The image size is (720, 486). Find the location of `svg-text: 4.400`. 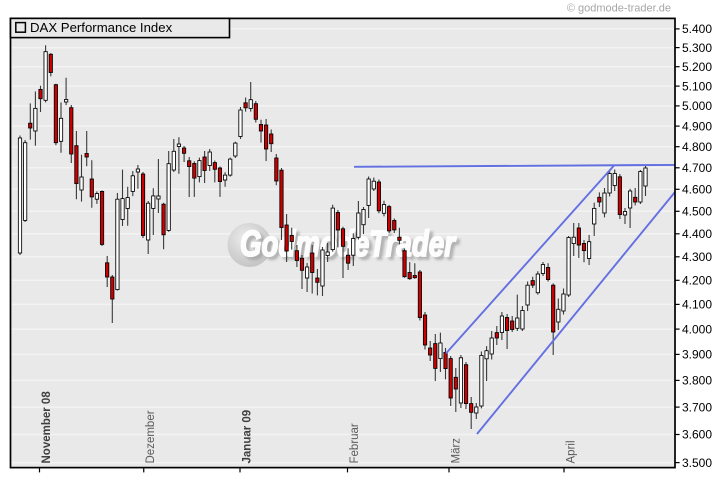

svg-text: 4.400 is located at coordinates (697, 234).